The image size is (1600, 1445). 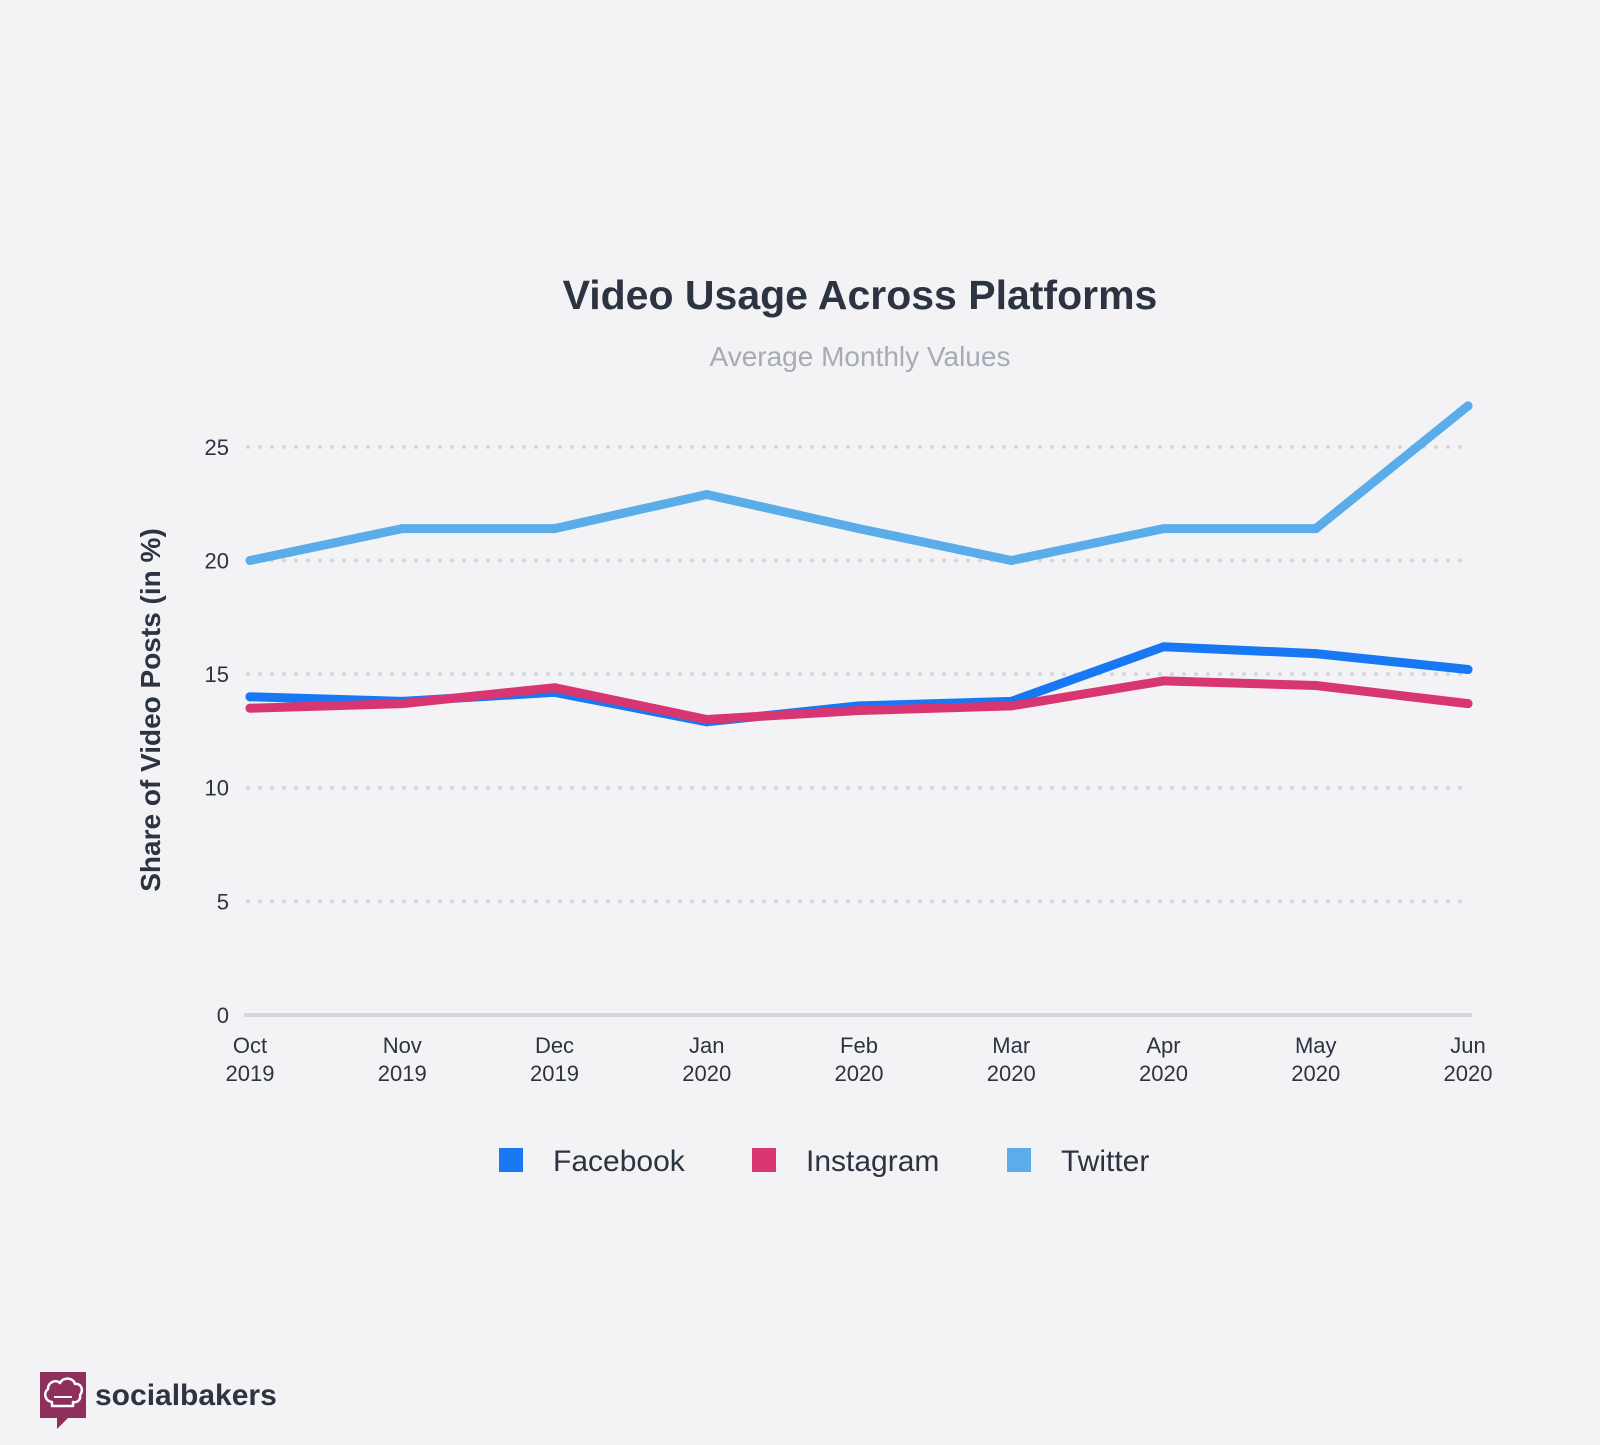 I want to click on legend-item-twitter: Twitter, so click(x=1078, y=1161).